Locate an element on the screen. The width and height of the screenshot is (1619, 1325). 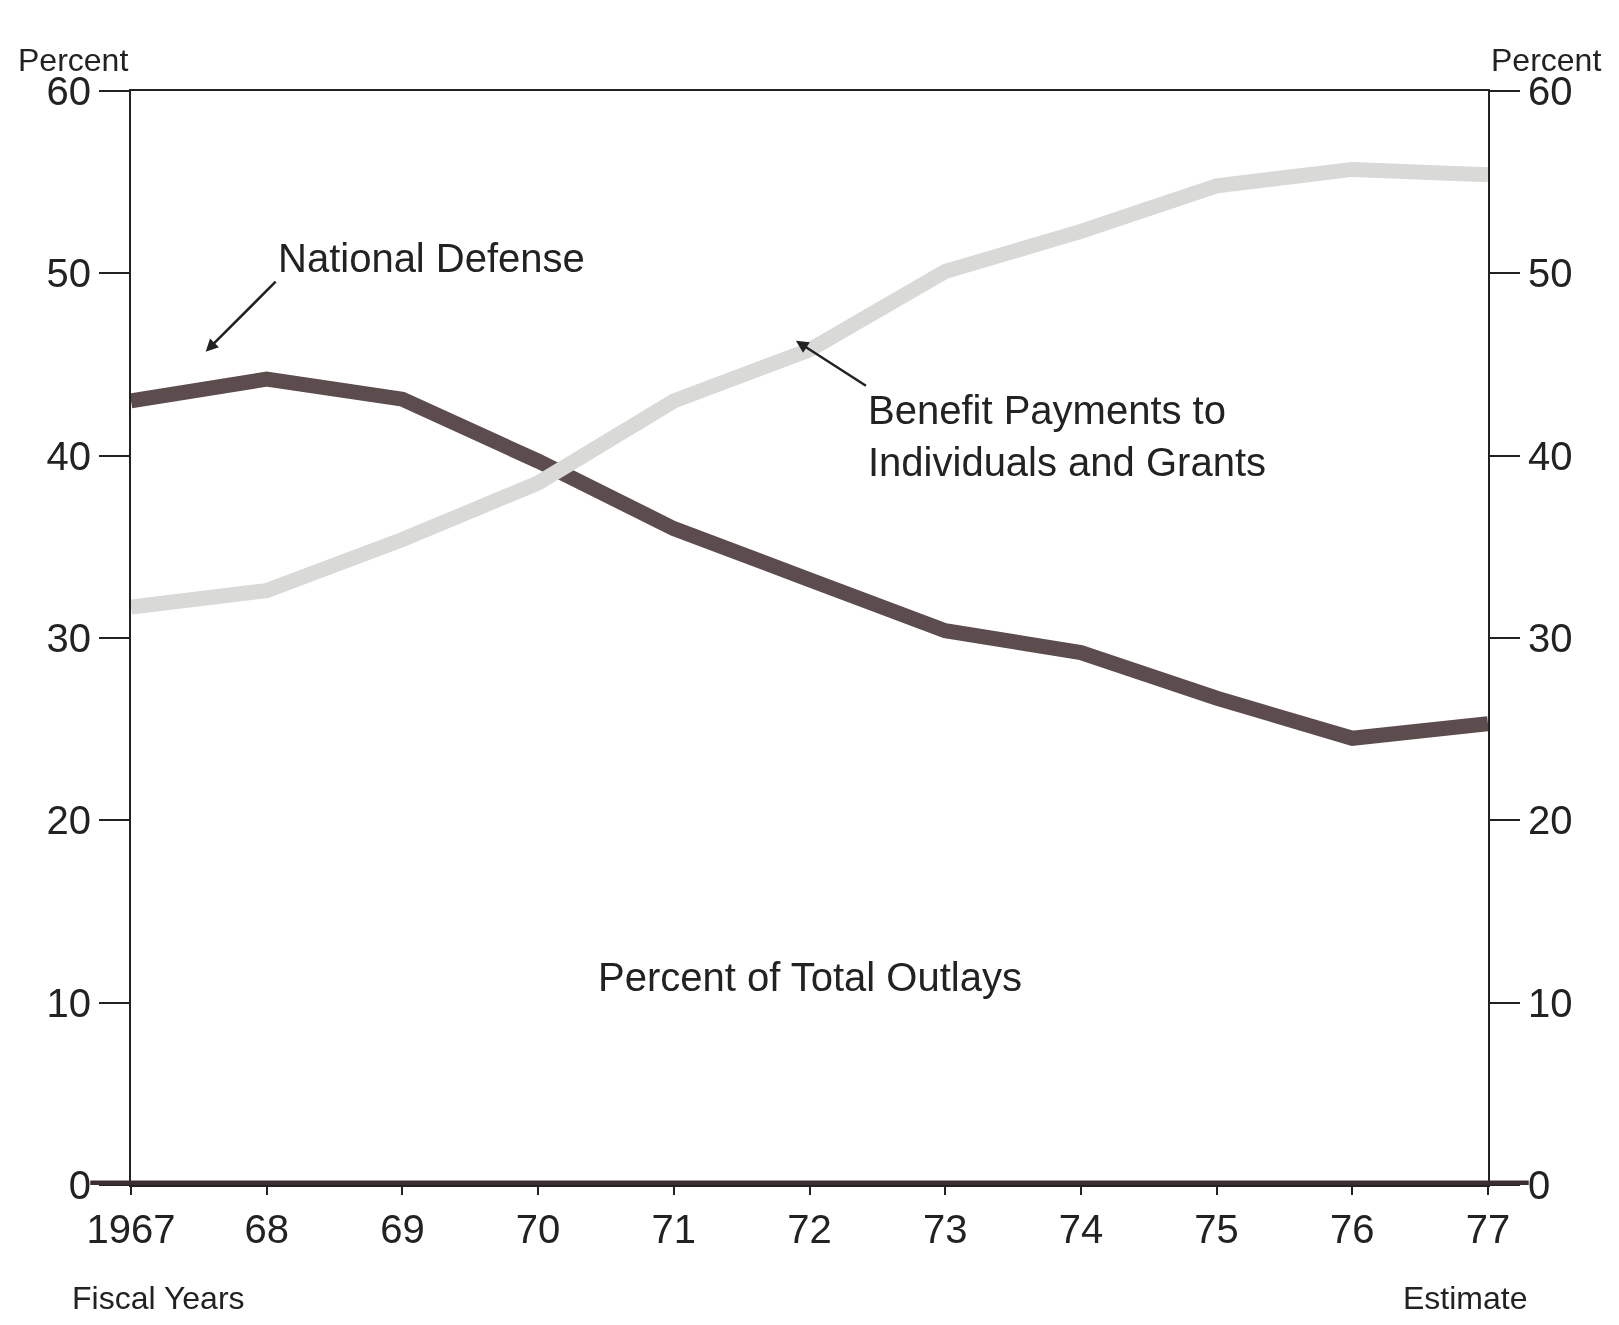
y-axis-title: Percent is located at coordinates (73, 60).